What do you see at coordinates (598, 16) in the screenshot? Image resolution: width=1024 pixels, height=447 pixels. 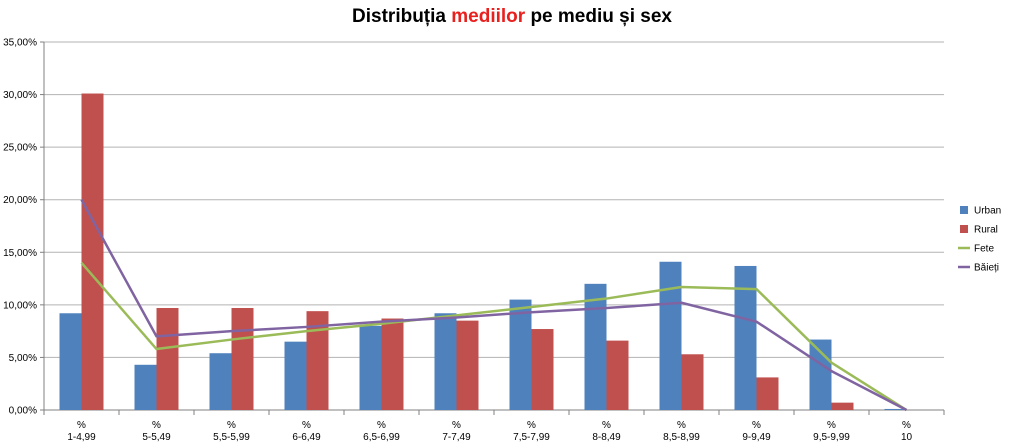 I see `title-part2: pe mediu și sex` at bounding box center [598, 16].